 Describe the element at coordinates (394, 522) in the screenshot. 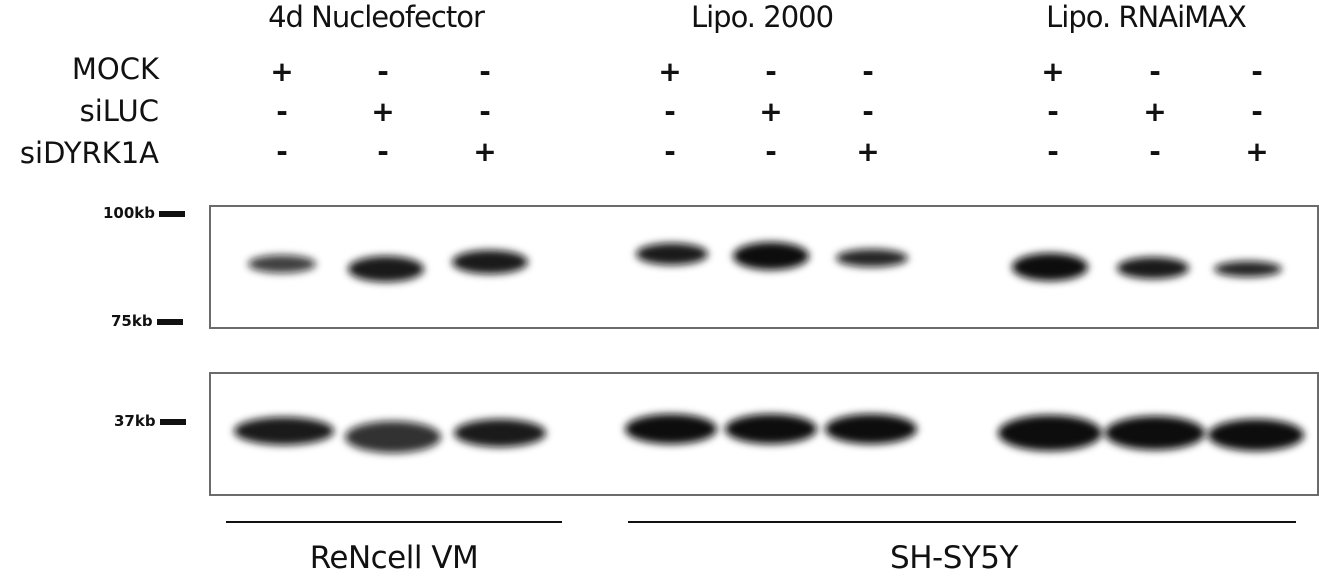

I see `underline-rencell` at that location.